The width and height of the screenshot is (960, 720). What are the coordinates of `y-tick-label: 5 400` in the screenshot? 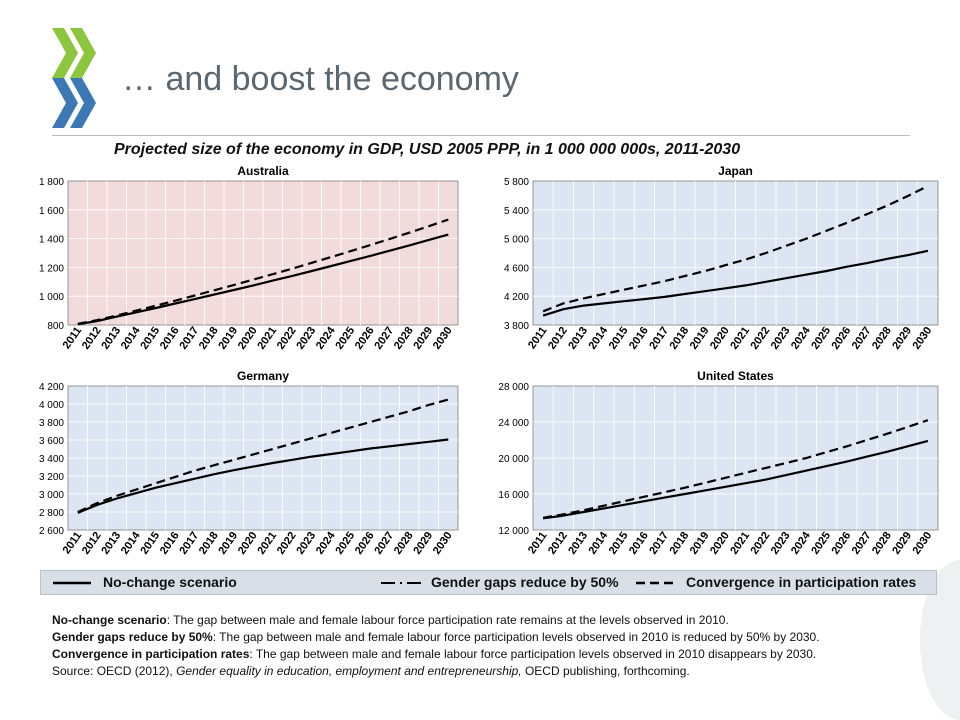 It's located at (516, 211).